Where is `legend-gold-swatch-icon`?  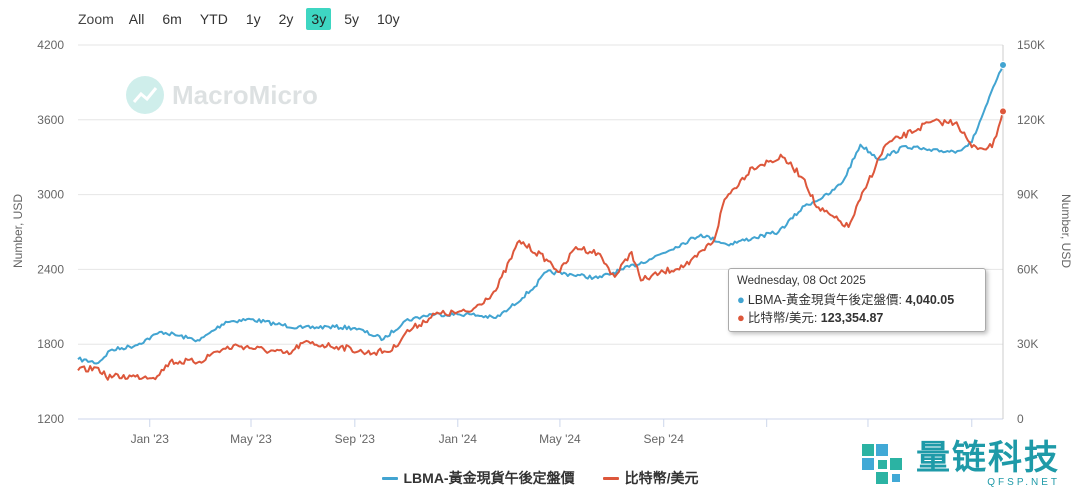 legend-gold-swatch-icon is located at coordinates (389, 478).